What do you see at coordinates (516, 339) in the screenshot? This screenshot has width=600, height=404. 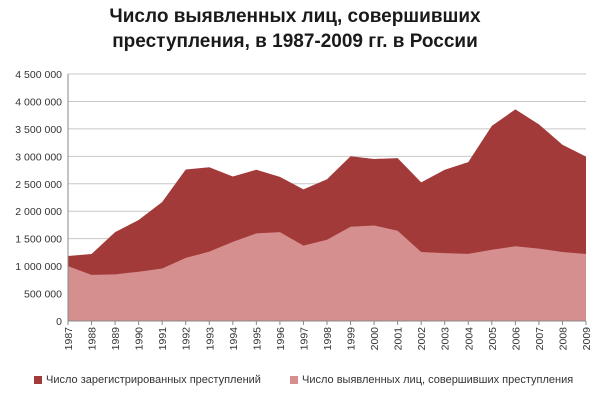 I see `x-tick-label: 2006` at bounding box center [516, 339].